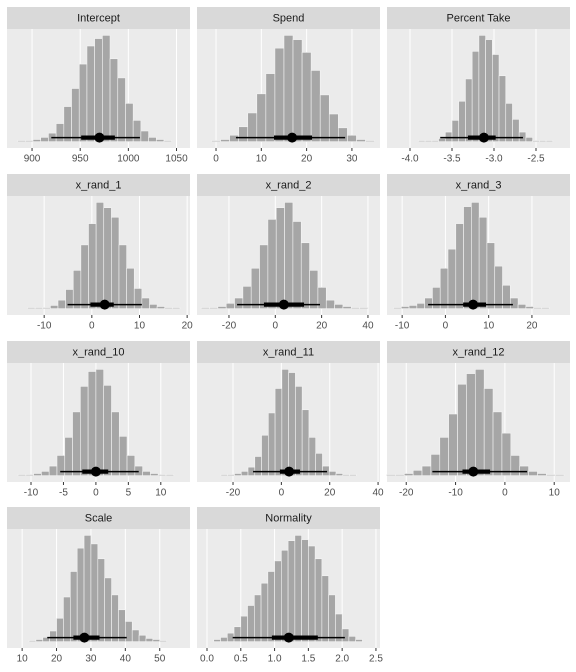  What do you see at coordinates (410, 159) in the screenshot?
I see `x-tick-label: -4.0` at bounding box center [410, 159].